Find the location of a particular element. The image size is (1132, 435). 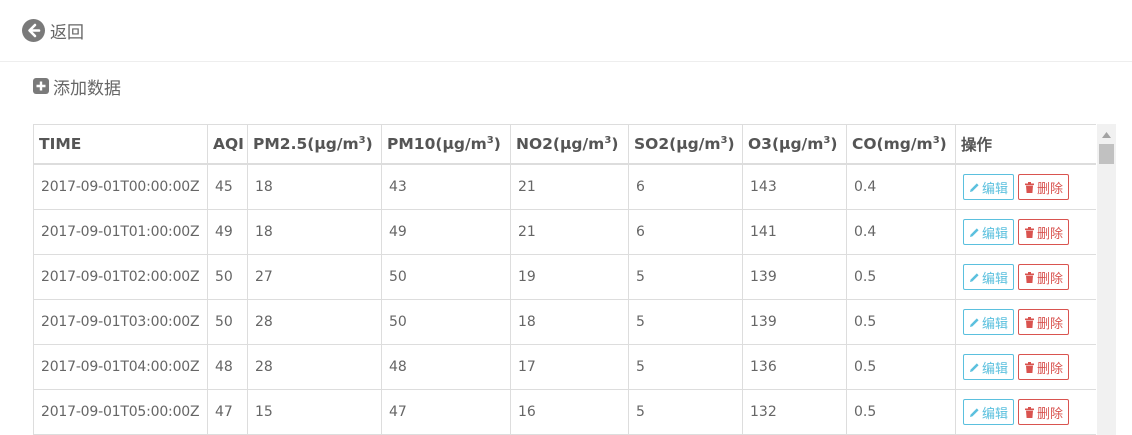

vertical-scrollbar is located at coordinates (1106, 279).